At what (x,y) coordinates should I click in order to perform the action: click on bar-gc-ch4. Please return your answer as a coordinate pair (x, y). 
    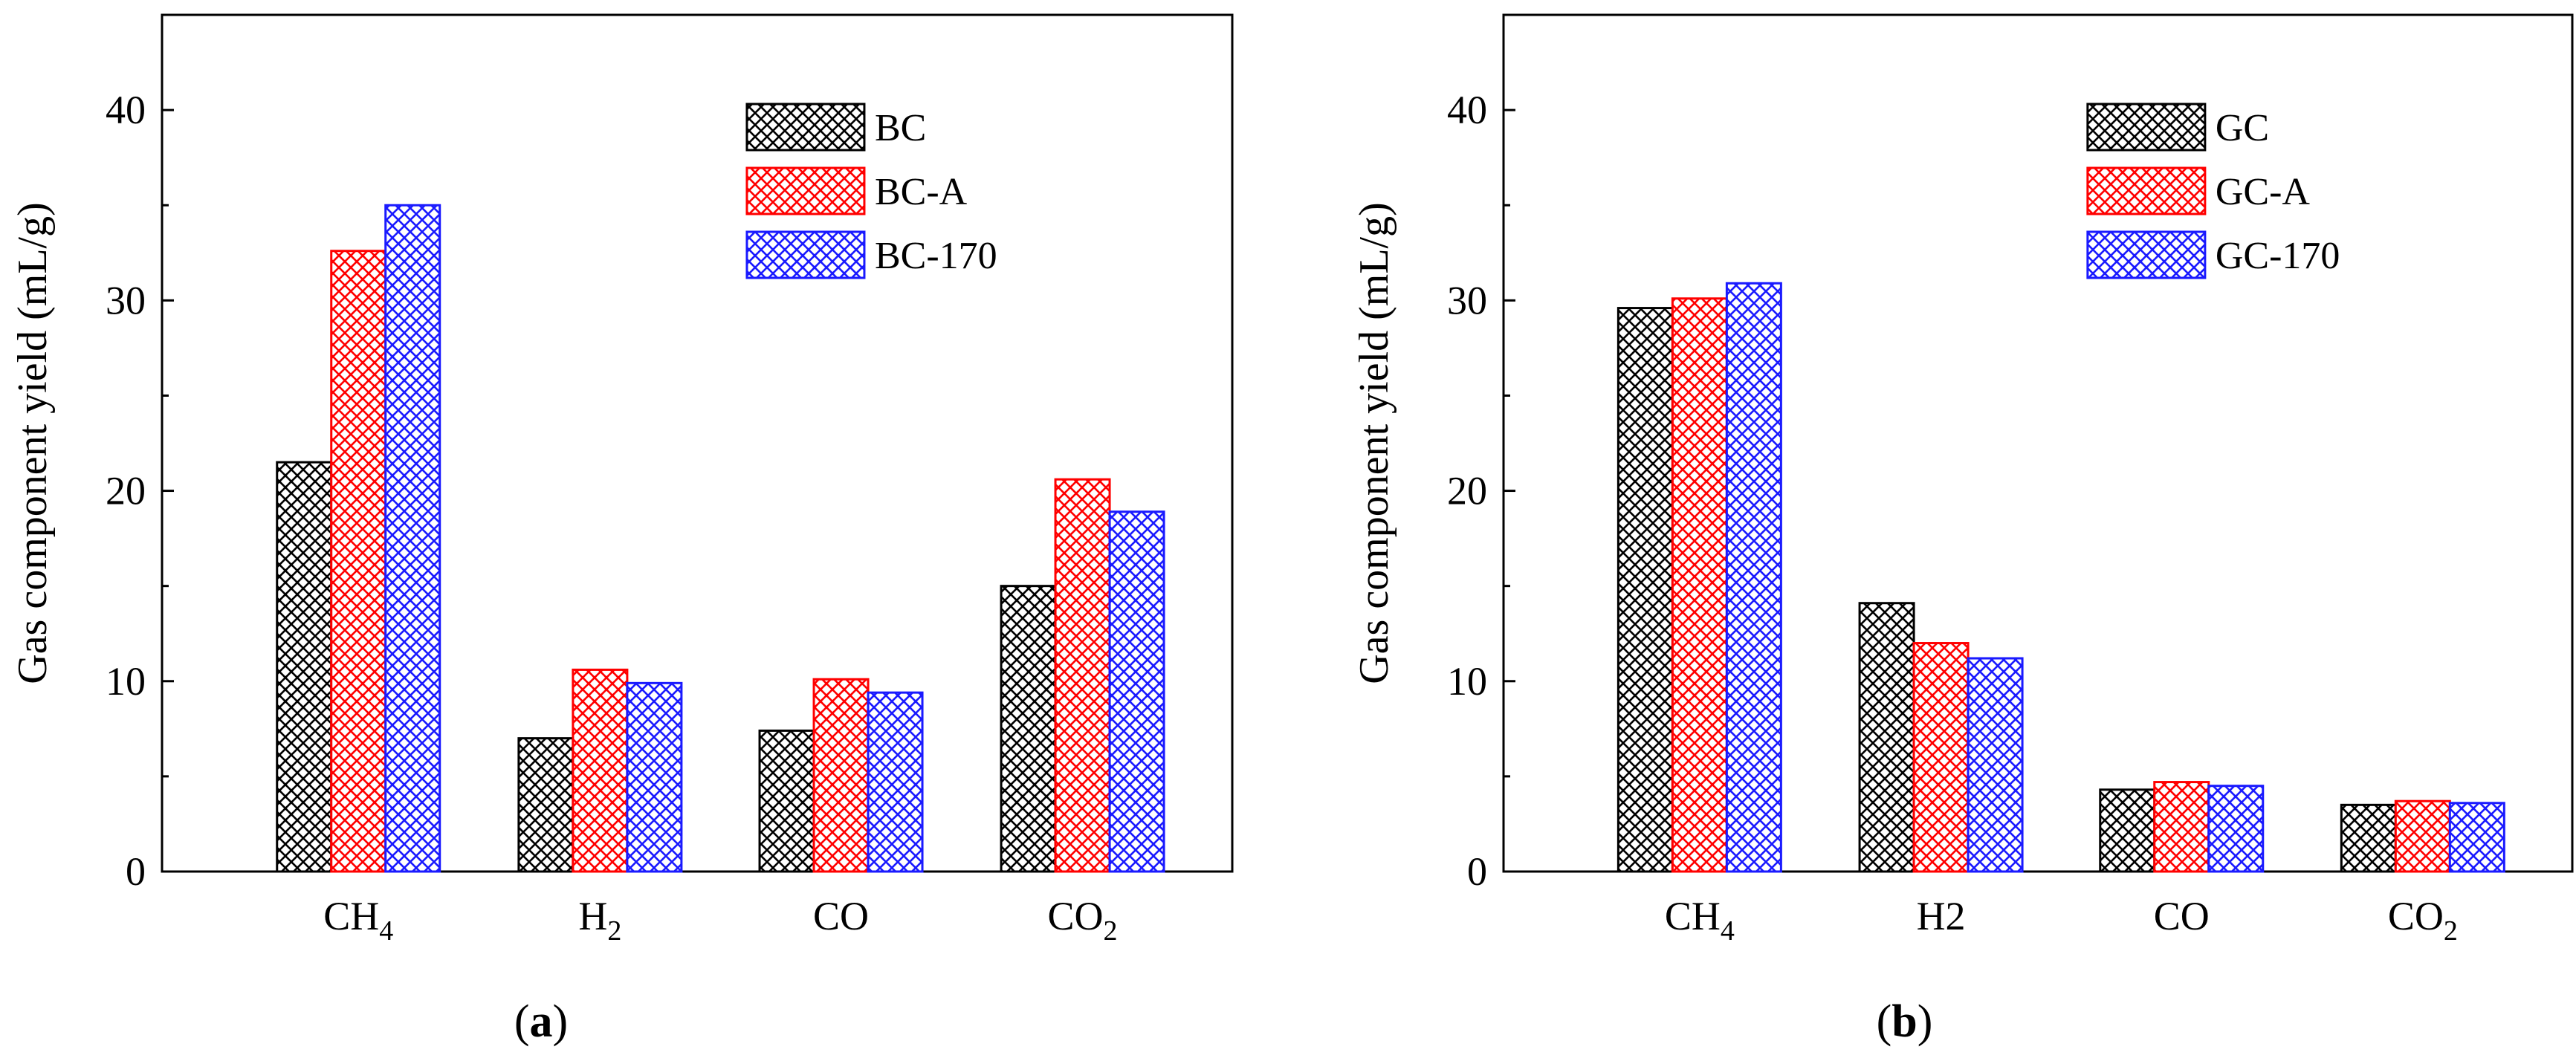
    Looking at the image, I should click on (1645, 590).